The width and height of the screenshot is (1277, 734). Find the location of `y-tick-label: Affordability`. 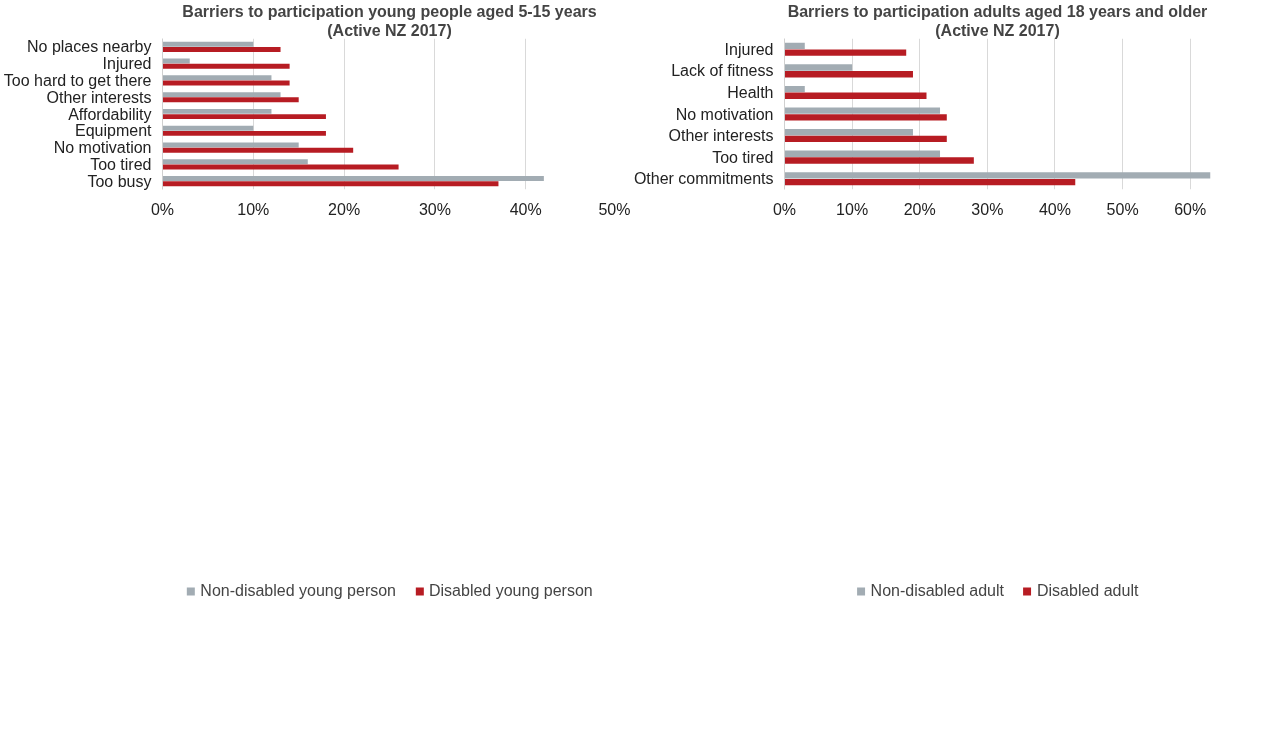

y-tick-label: Affordability is located at coordinates (110, 114).